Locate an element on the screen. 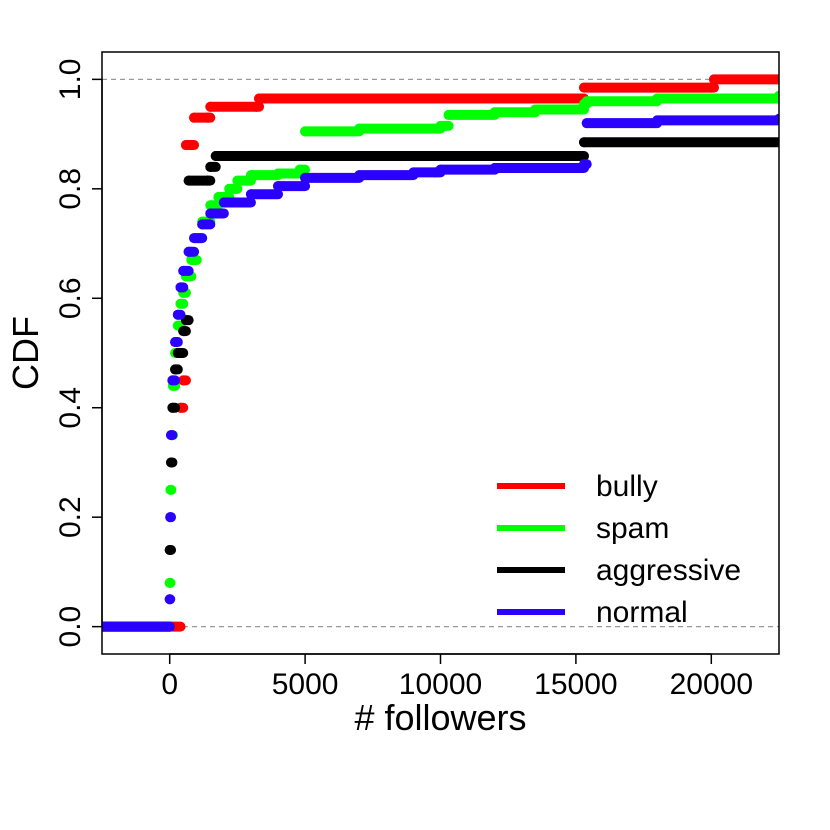 Image resolution: width=830 pixels, height=830 pixels. y-tick-label: 0.8 is located at coordinates (70, 189).